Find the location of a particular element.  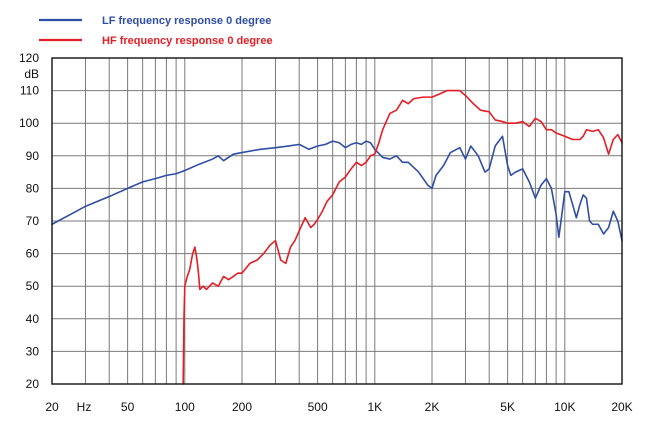

x-tick-label: 2K is located at coordinates (432, 407).